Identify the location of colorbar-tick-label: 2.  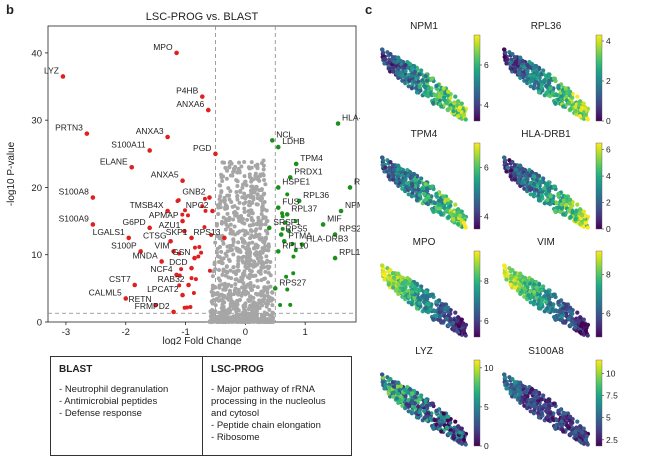
(608, 203).